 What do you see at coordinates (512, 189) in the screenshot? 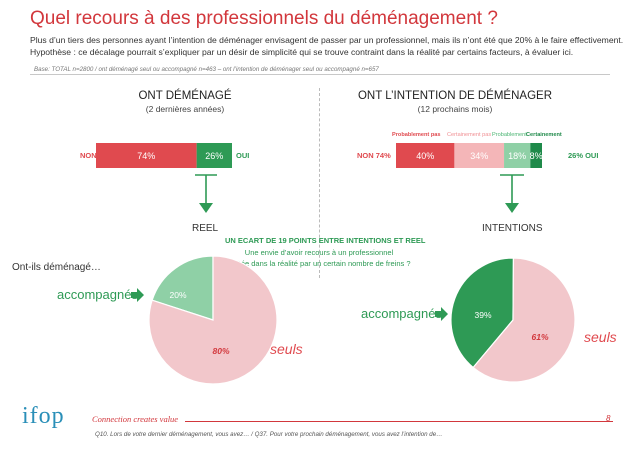
I see `right-connector` at bounding box center [512, 189].